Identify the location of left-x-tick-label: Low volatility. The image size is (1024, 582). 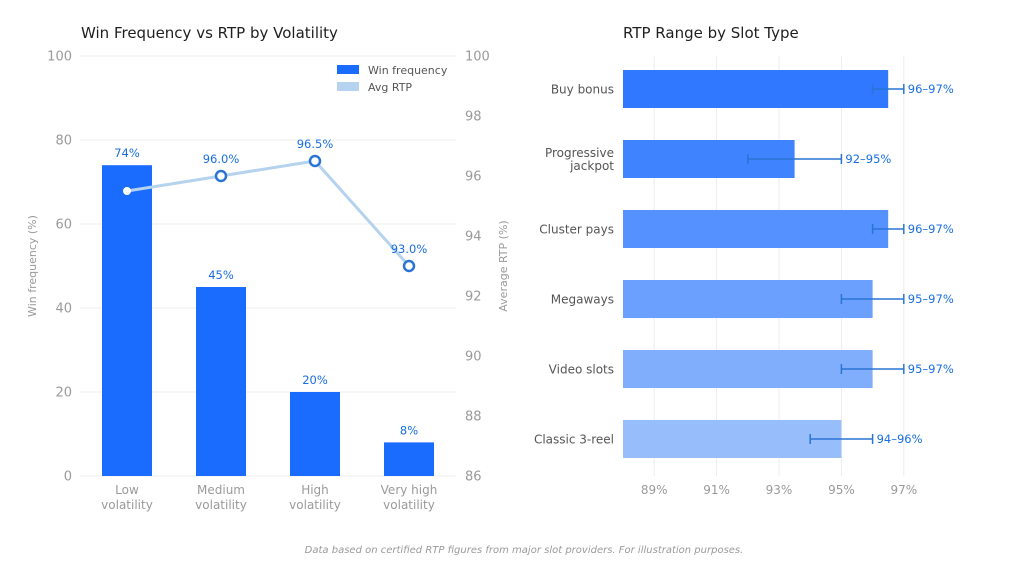
(127, 497).